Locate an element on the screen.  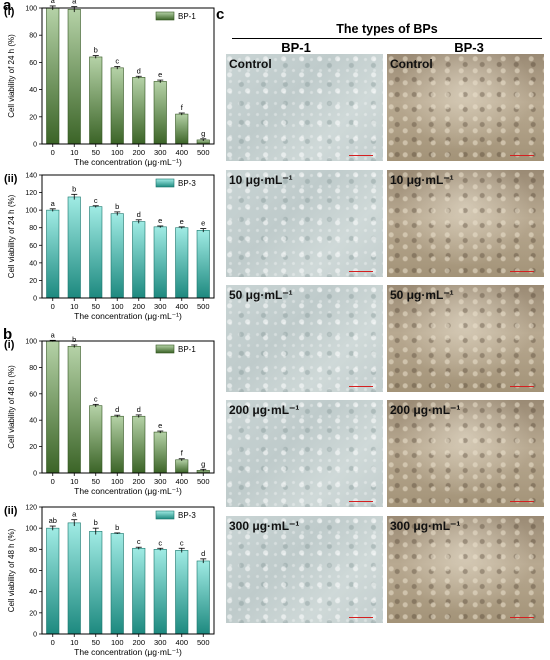
y-tick-label: 120 is located at coordinates (31, 508).